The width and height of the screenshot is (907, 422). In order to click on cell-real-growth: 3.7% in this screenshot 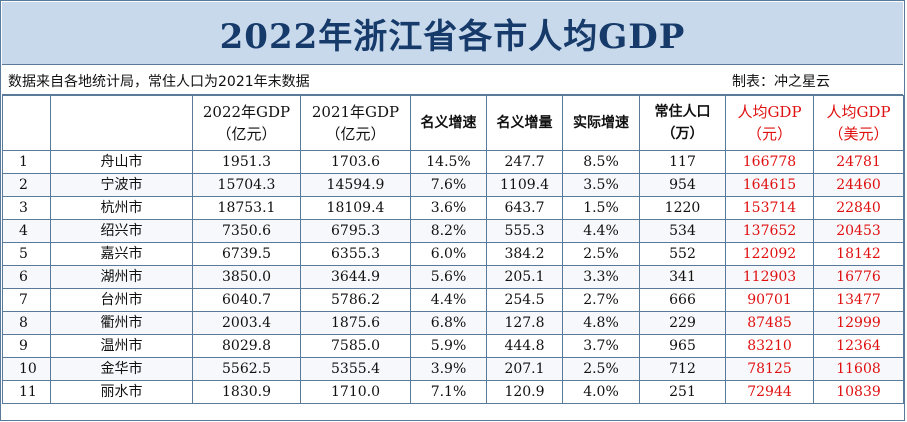, I will do `click(601, 346)`.